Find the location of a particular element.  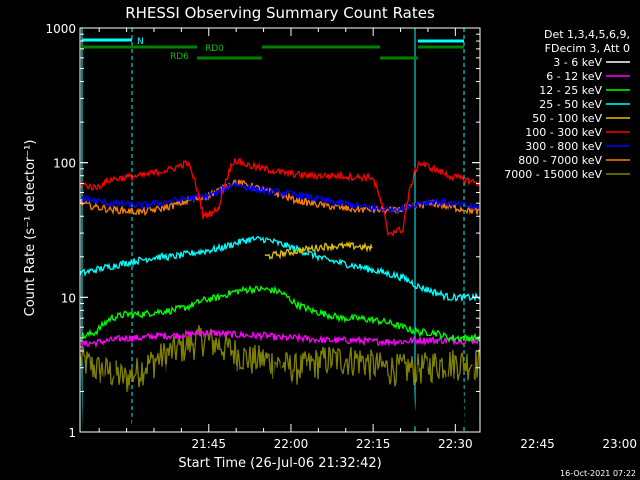

series-50-100-kev is located at coordinates (318, 250).